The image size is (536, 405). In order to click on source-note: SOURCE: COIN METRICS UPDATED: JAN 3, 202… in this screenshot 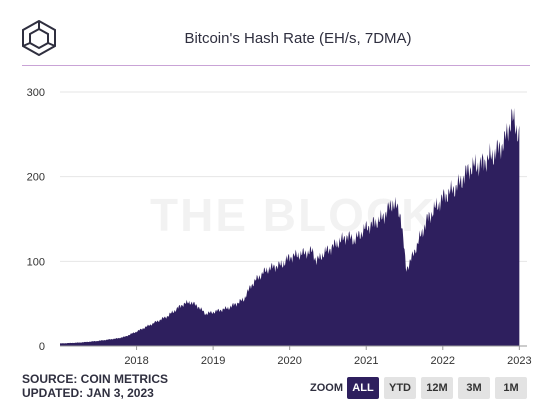, I will do `click(95, 386)`.